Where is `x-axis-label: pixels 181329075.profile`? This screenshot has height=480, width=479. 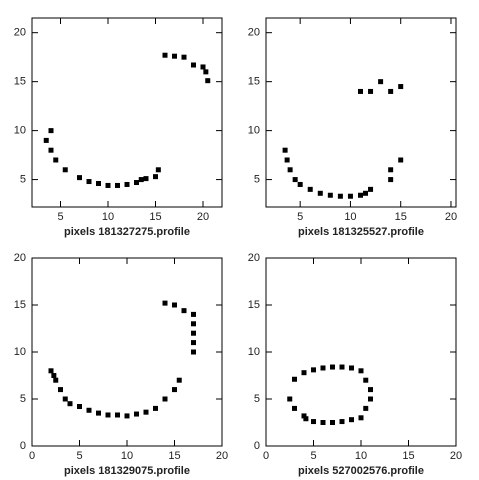 x-axis-label: pixels 181329075.profile is located at coordinates (127, 471).